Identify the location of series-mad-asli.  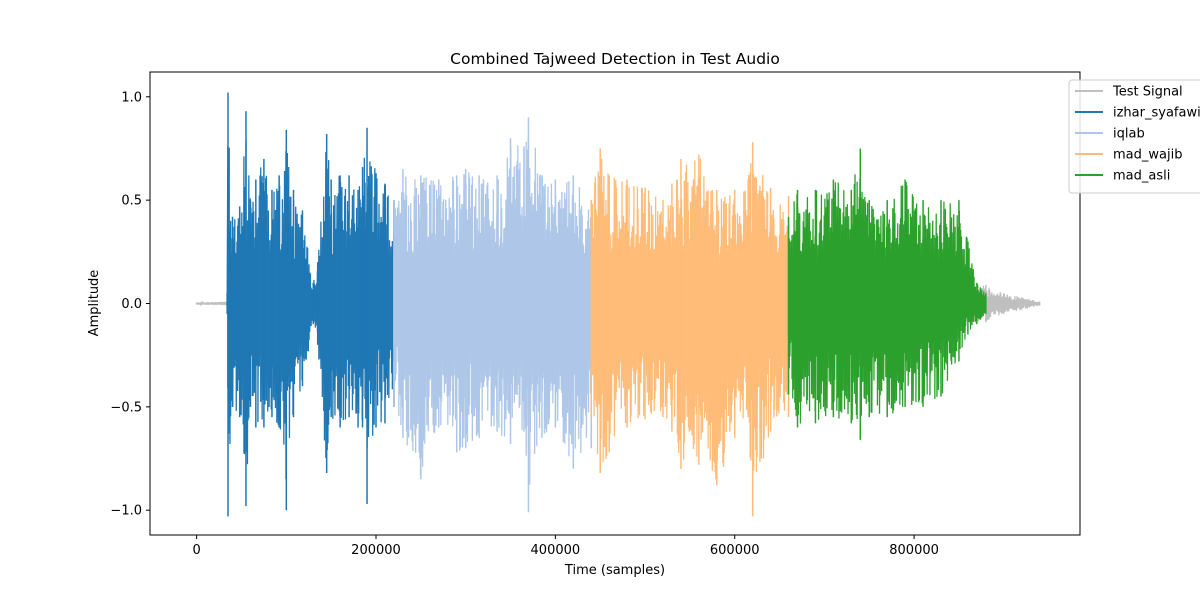
(887, 294).